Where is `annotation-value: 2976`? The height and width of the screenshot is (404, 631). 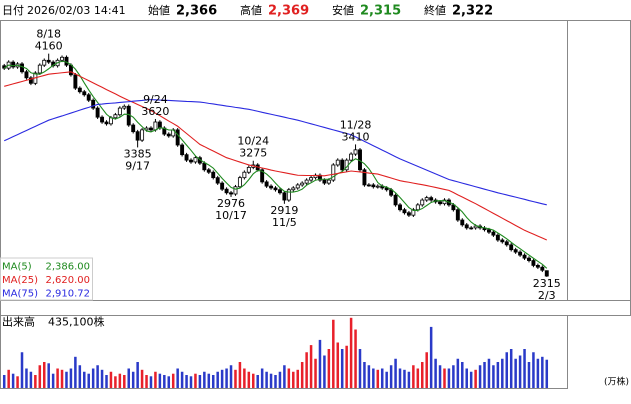
annotation-value: 2976 is located at coordinates (231, 203).